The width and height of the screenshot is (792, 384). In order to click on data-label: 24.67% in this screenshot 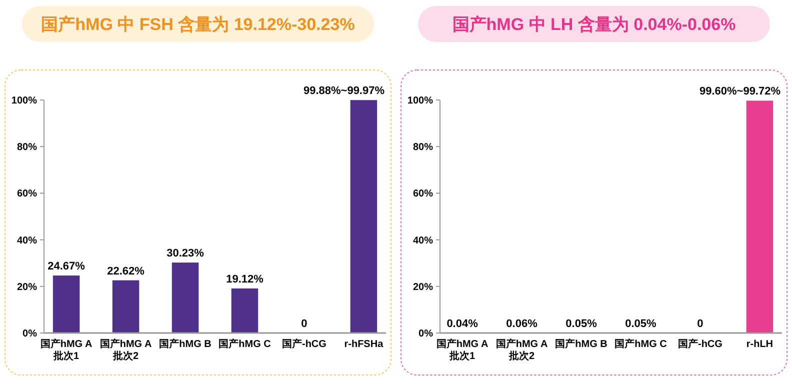, I will do `click(67, 266)`.